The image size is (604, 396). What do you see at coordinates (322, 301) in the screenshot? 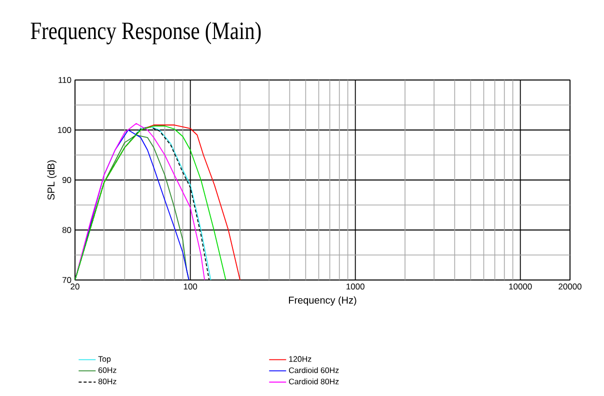
I see `x-axis-title: Frequency (Hz)` at bounding box center [322, 301].